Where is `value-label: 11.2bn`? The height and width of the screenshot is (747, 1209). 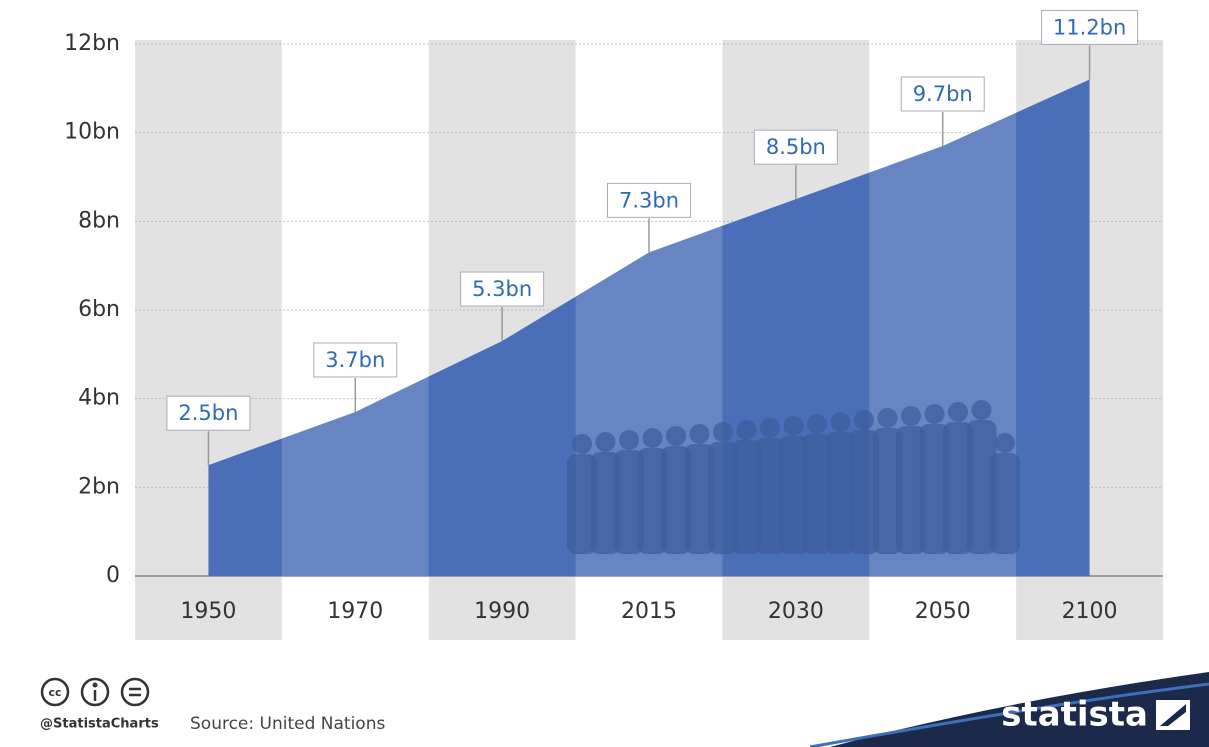
value-label: 11.2bn is located at coordinates (1089, 27).